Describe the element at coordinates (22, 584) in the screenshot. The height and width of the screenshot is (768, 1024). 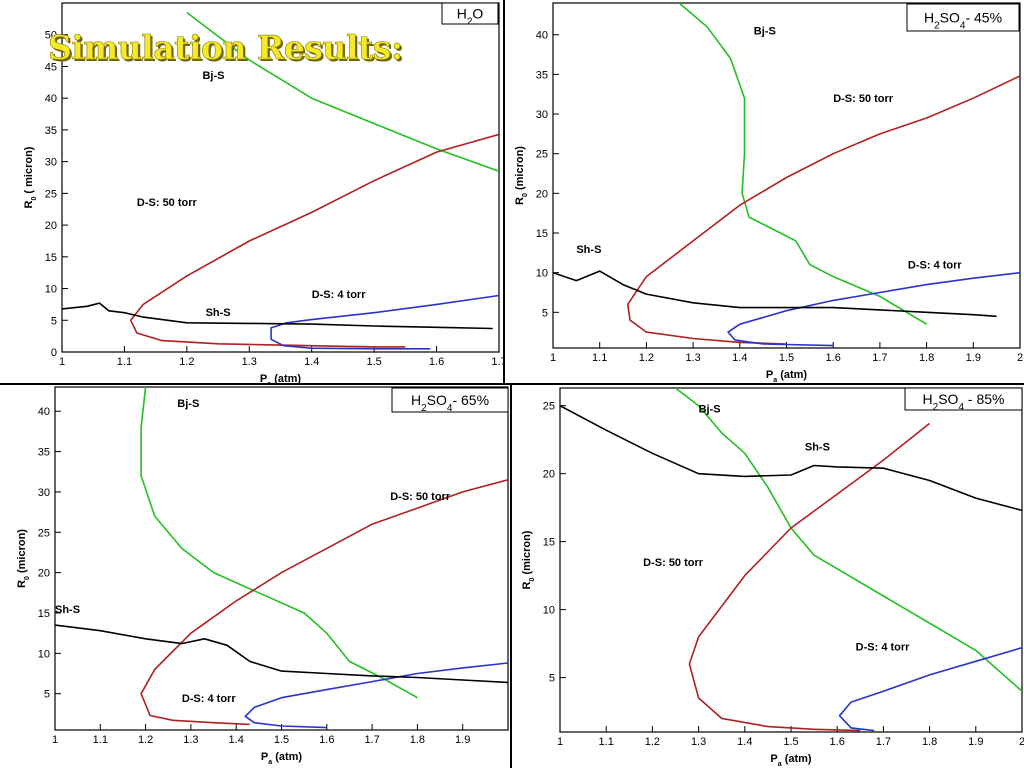
I see `text-part: R` at that location.